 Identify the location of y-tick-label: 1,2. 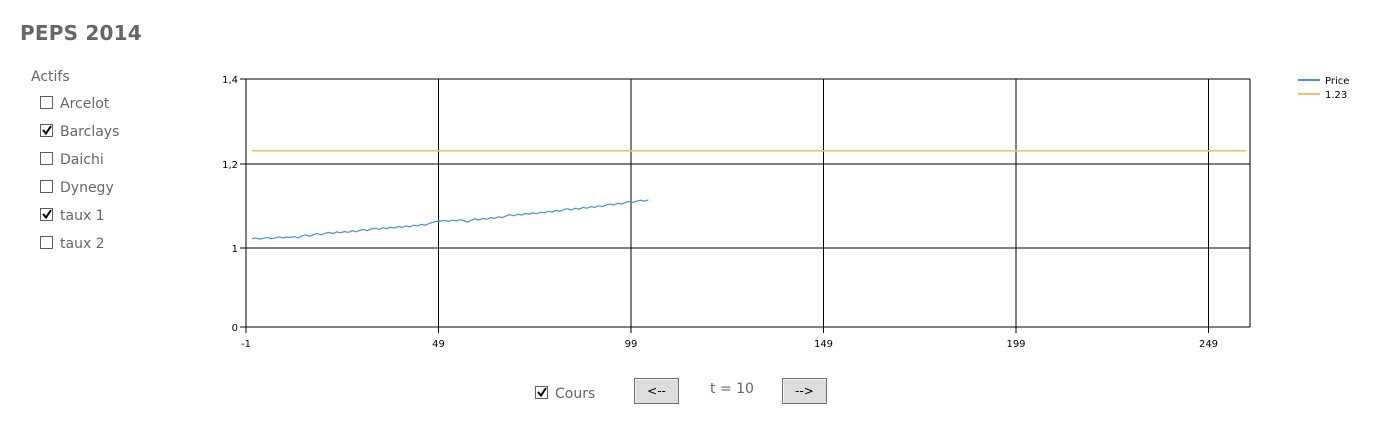
(230, 165).